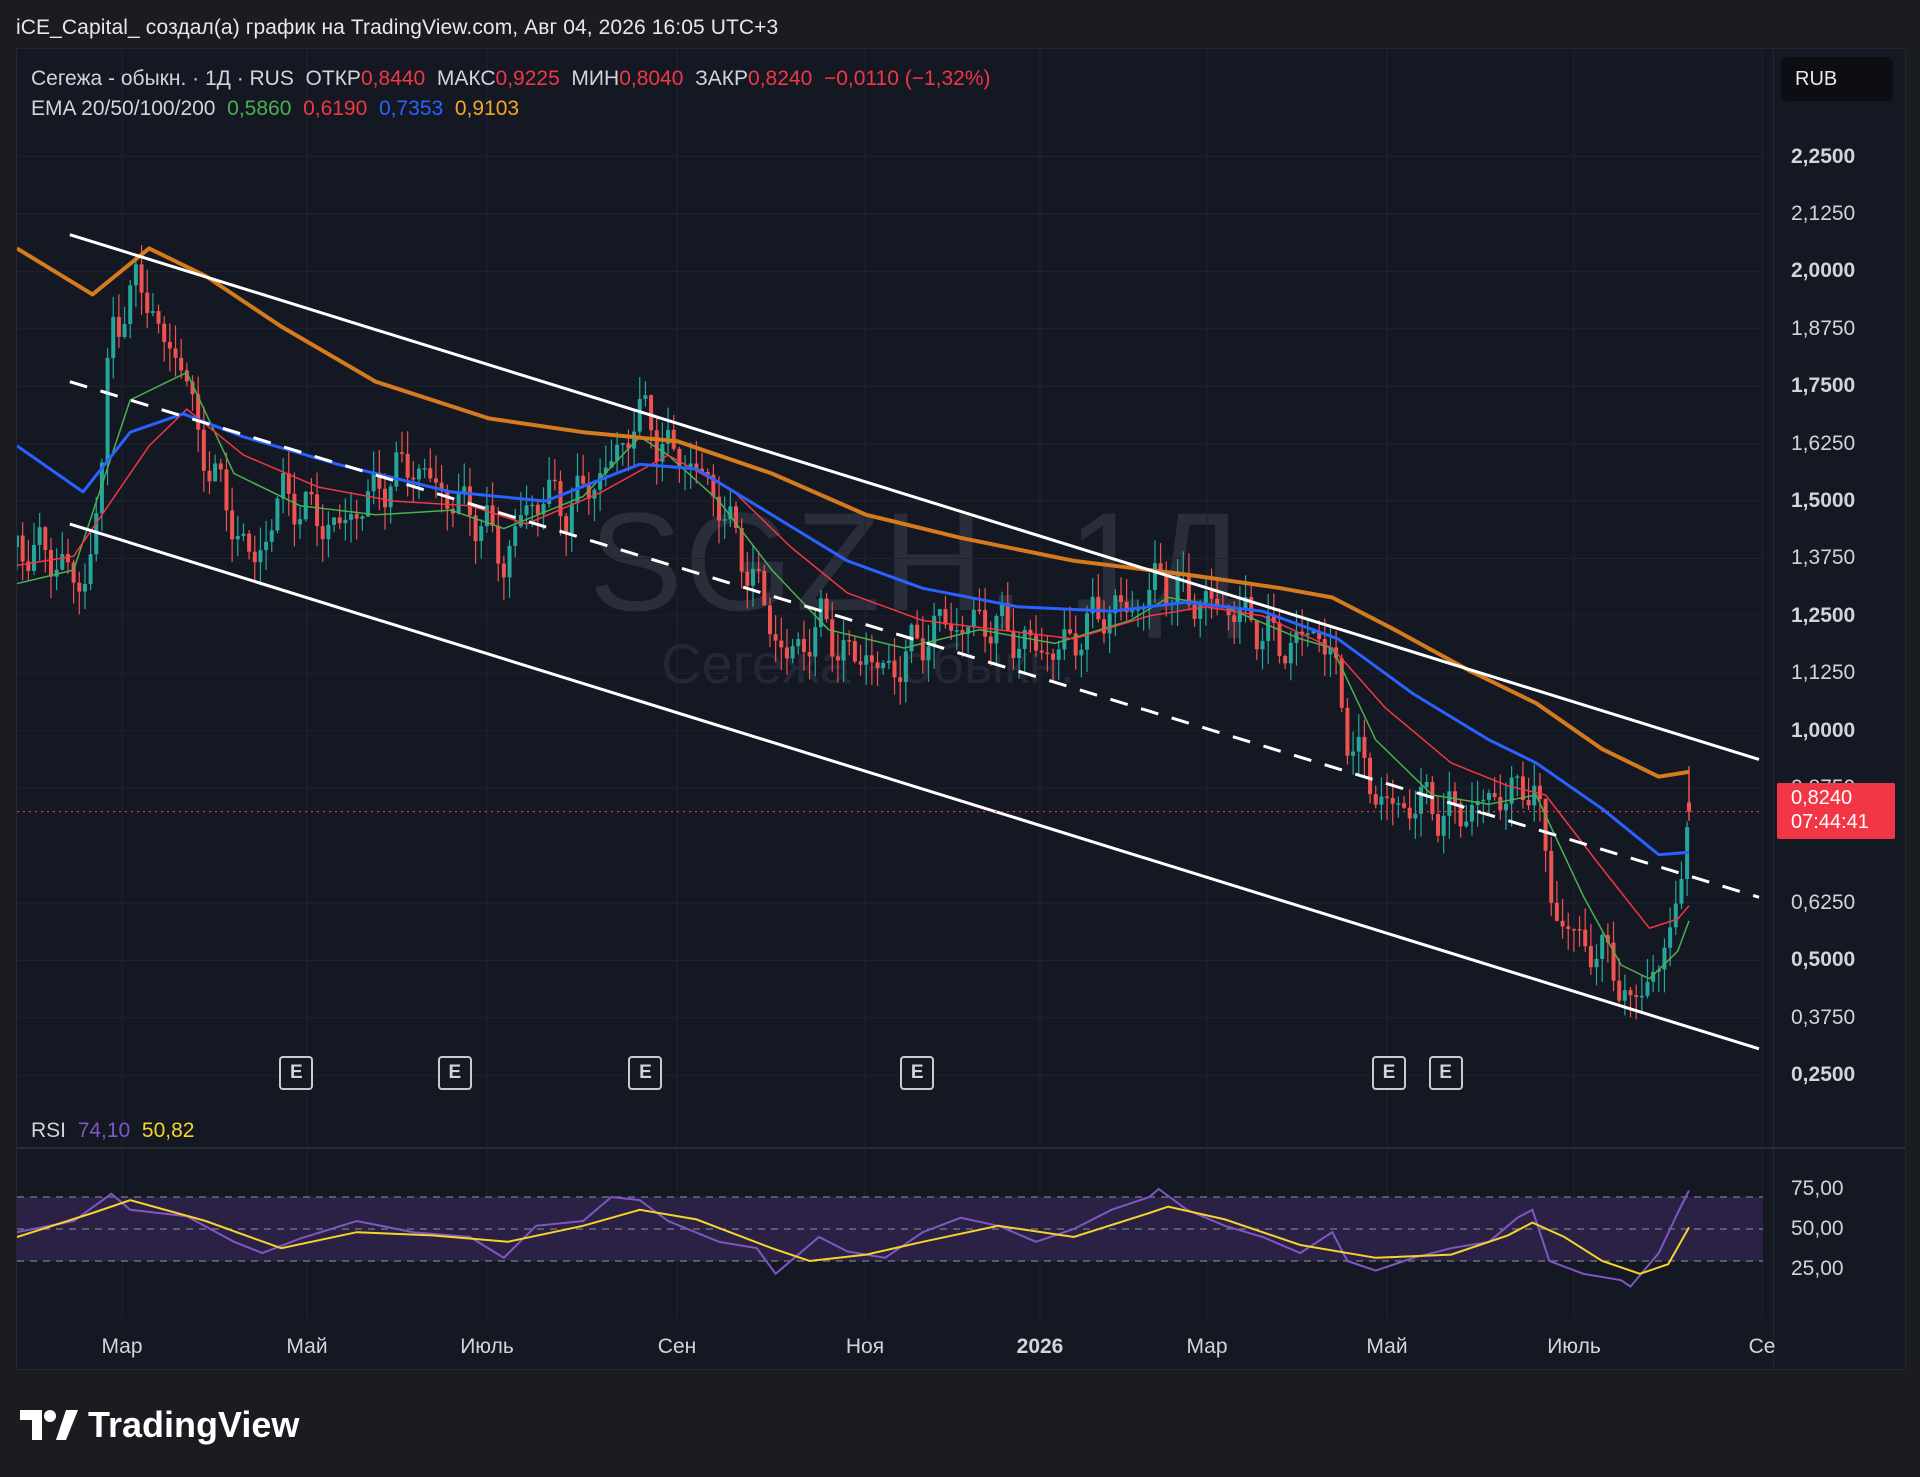  Describe the element at coordinates (853, 1237) in the screenshot. I see `rsi-line` at that location.